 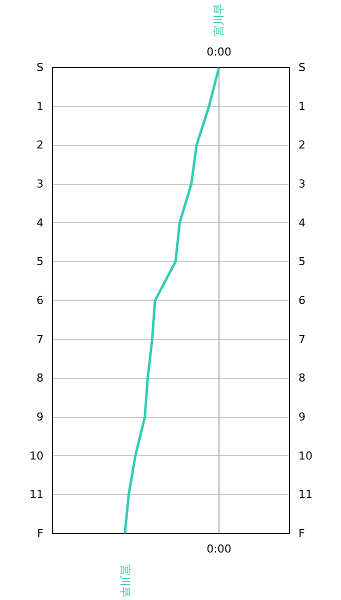 I want to click on text: 0:00, so click(x=219, y=549).